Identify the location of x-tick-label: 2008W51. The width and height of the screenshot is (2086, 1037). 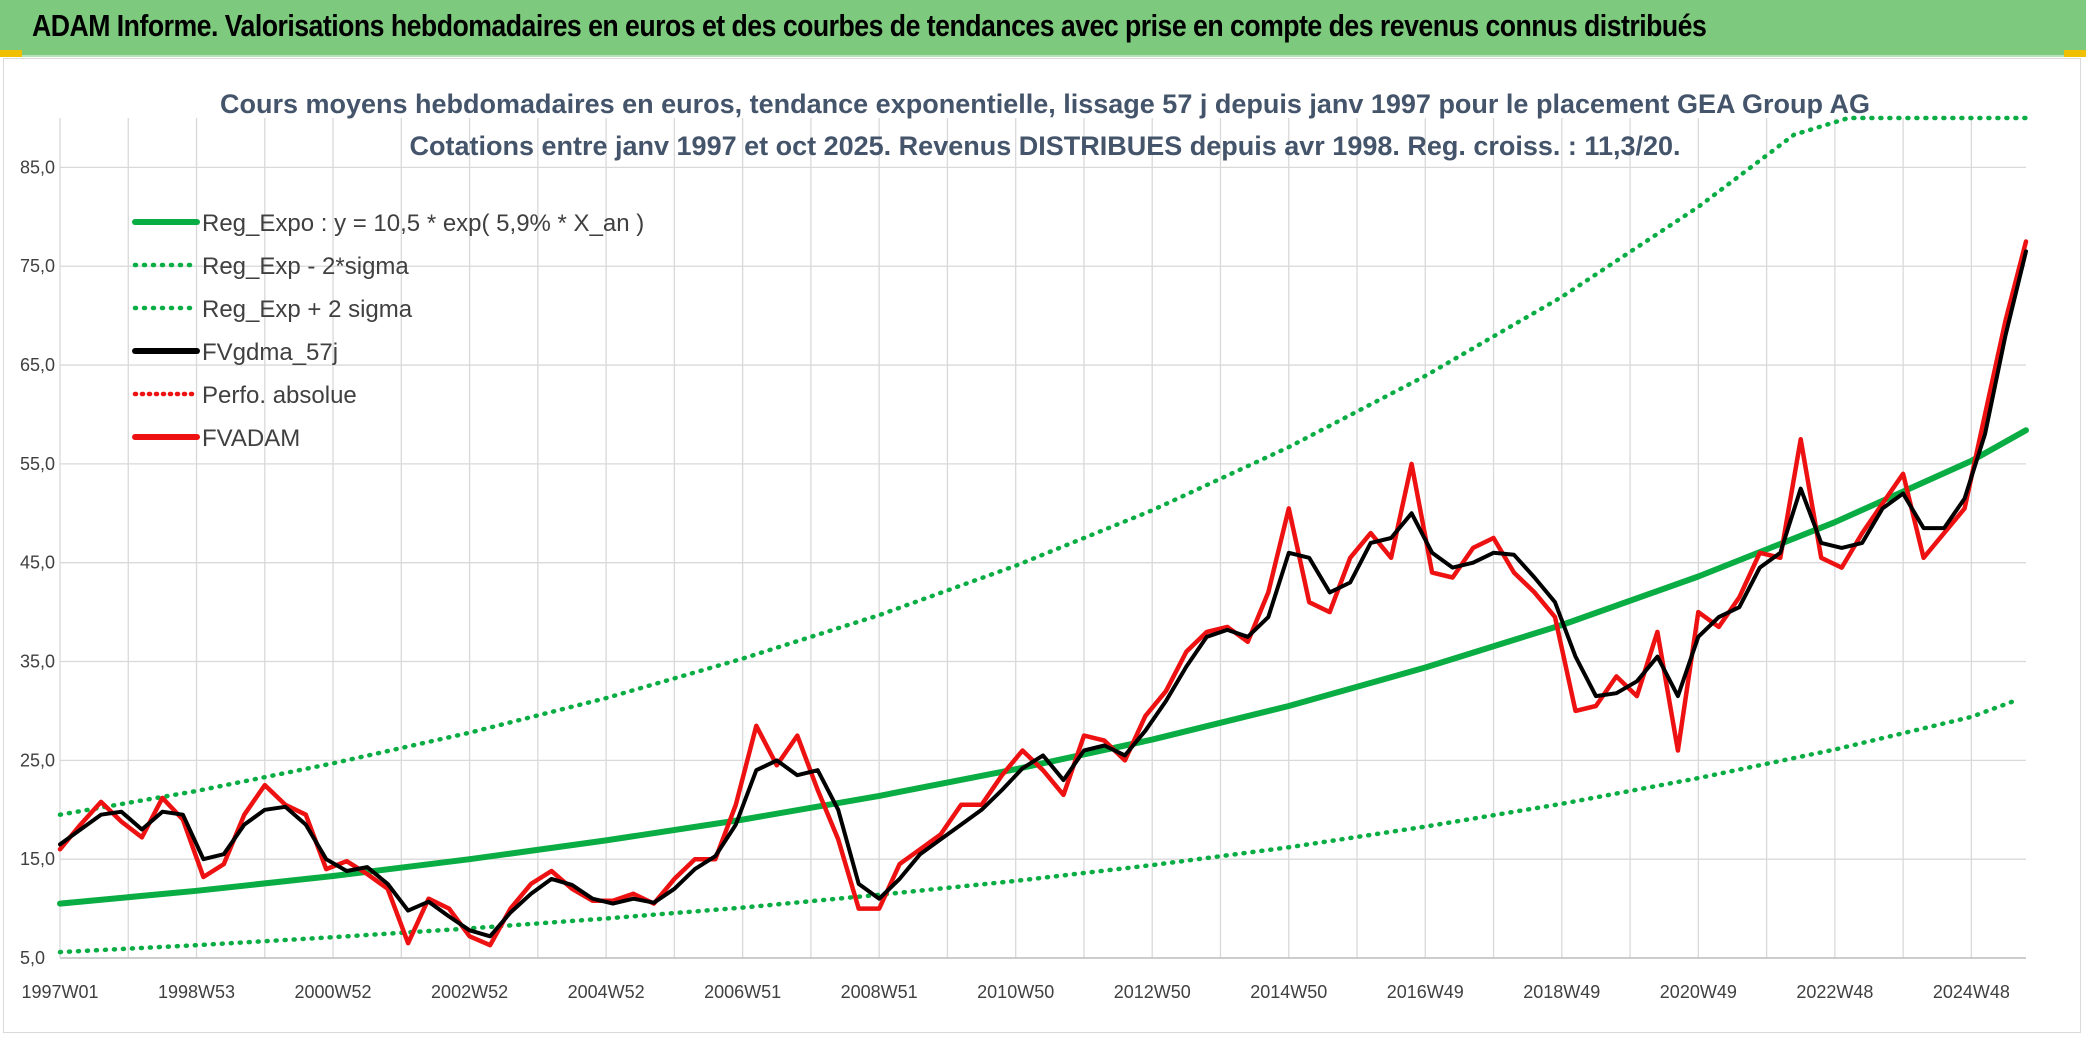
(879, 992).